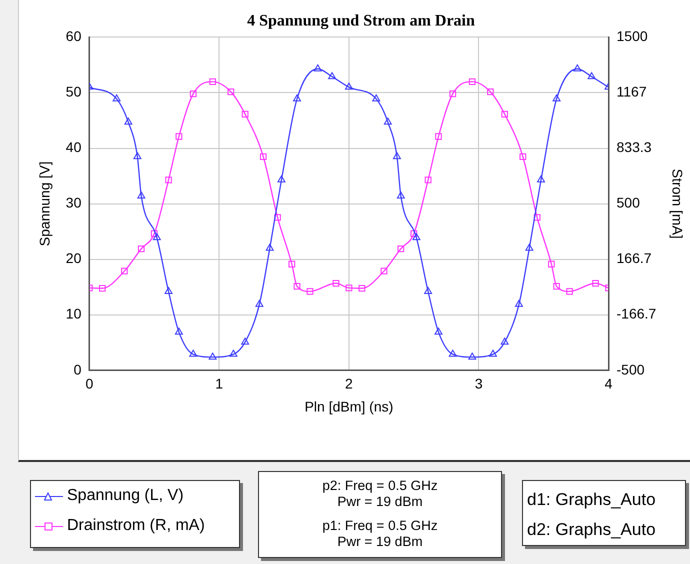 Image resolution: width=690 pixels, height=564 pixels. Describe the element at coordinates (634, 147) in the screenshot. I see `y2-tick-label: 833.3` at that location.